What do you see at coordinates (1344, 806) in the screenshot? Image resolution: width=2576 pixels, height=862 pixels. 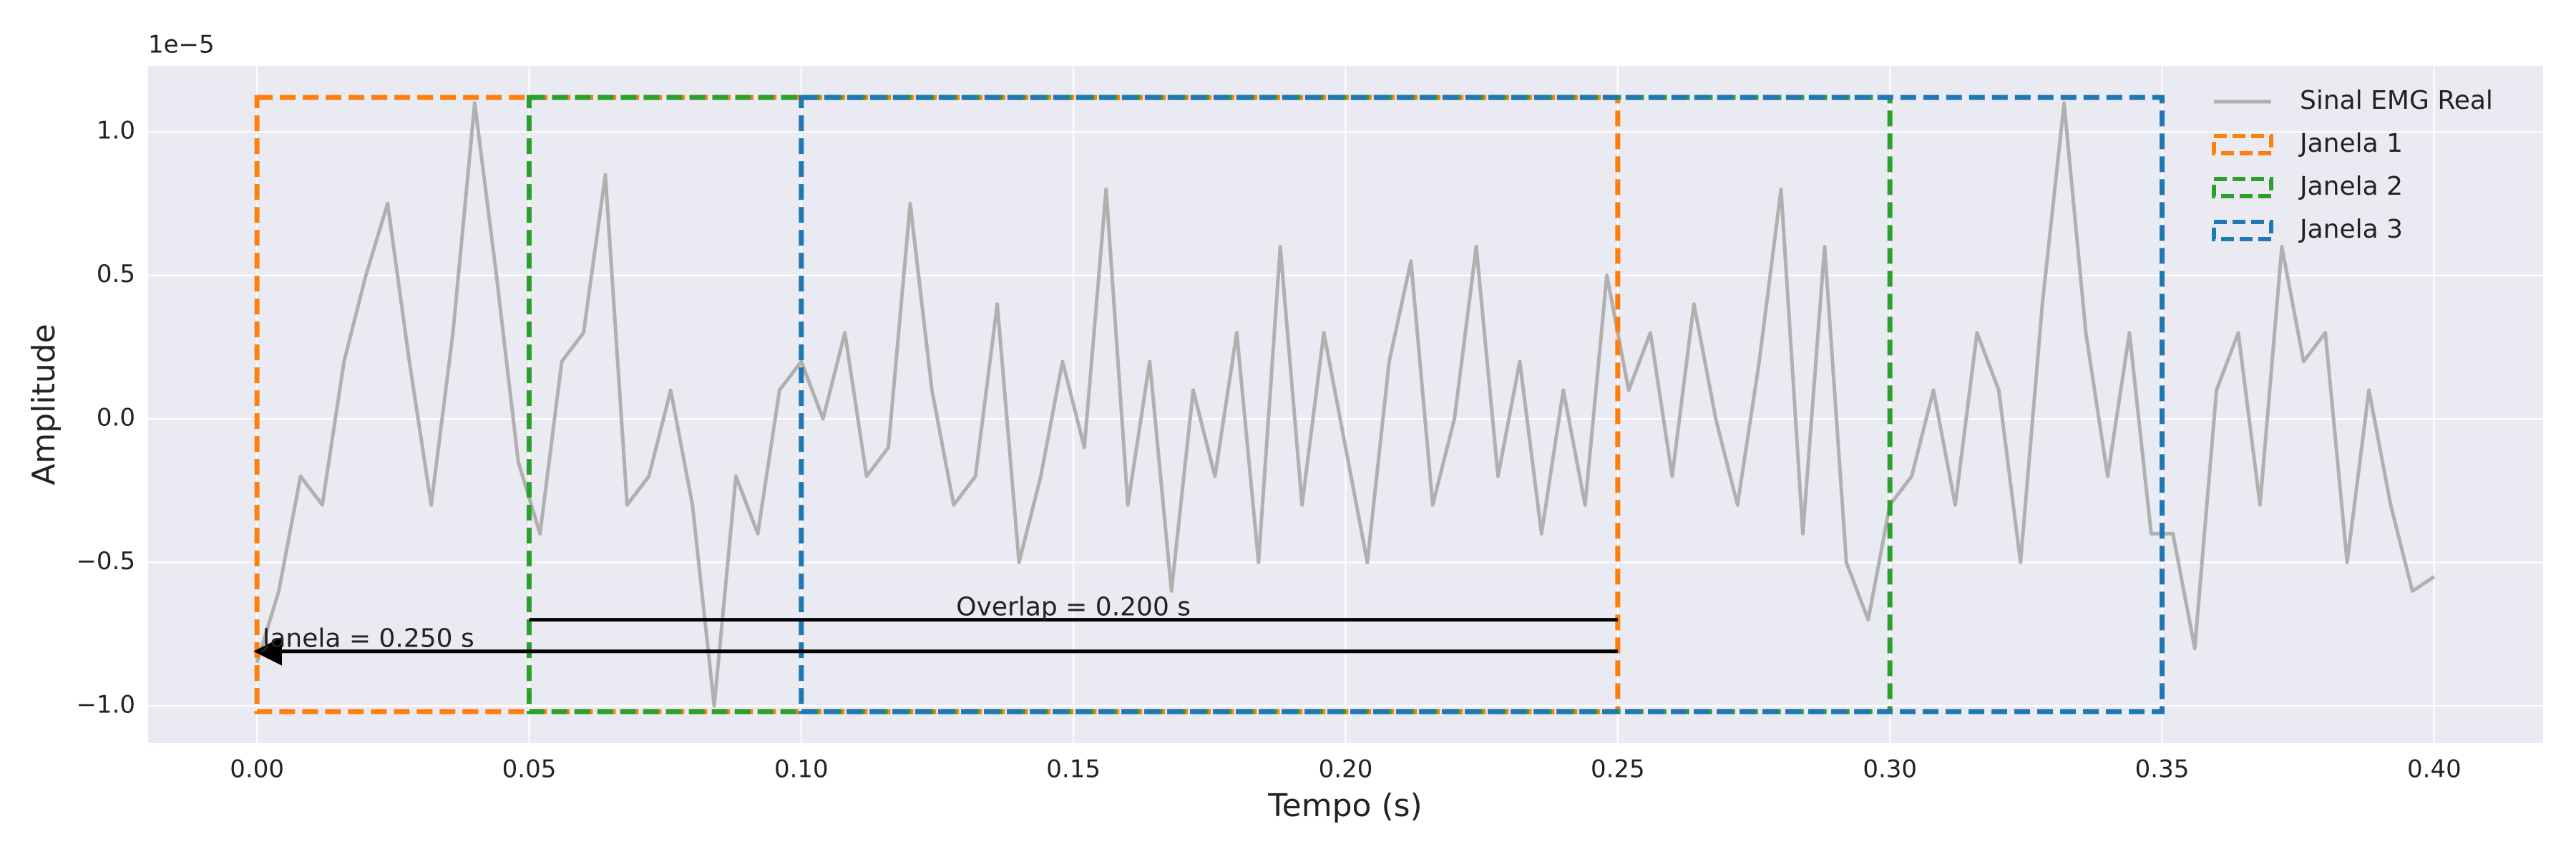 I see `x-axis-label: Tempo (s)` at bounding box center [1344, 806].